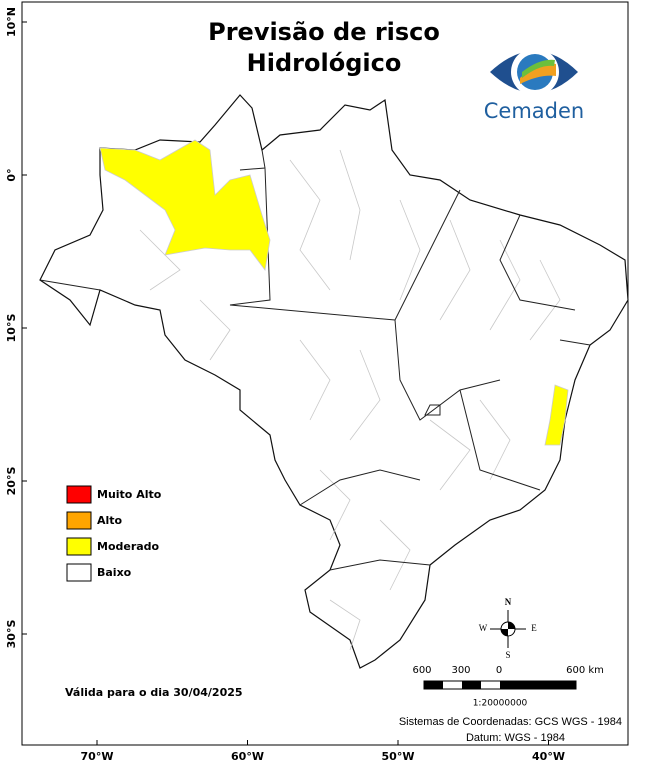 The width and height of the screenshot is (651, 768). I want to click on lon-tick-label: 70°W, so click(97, 756).